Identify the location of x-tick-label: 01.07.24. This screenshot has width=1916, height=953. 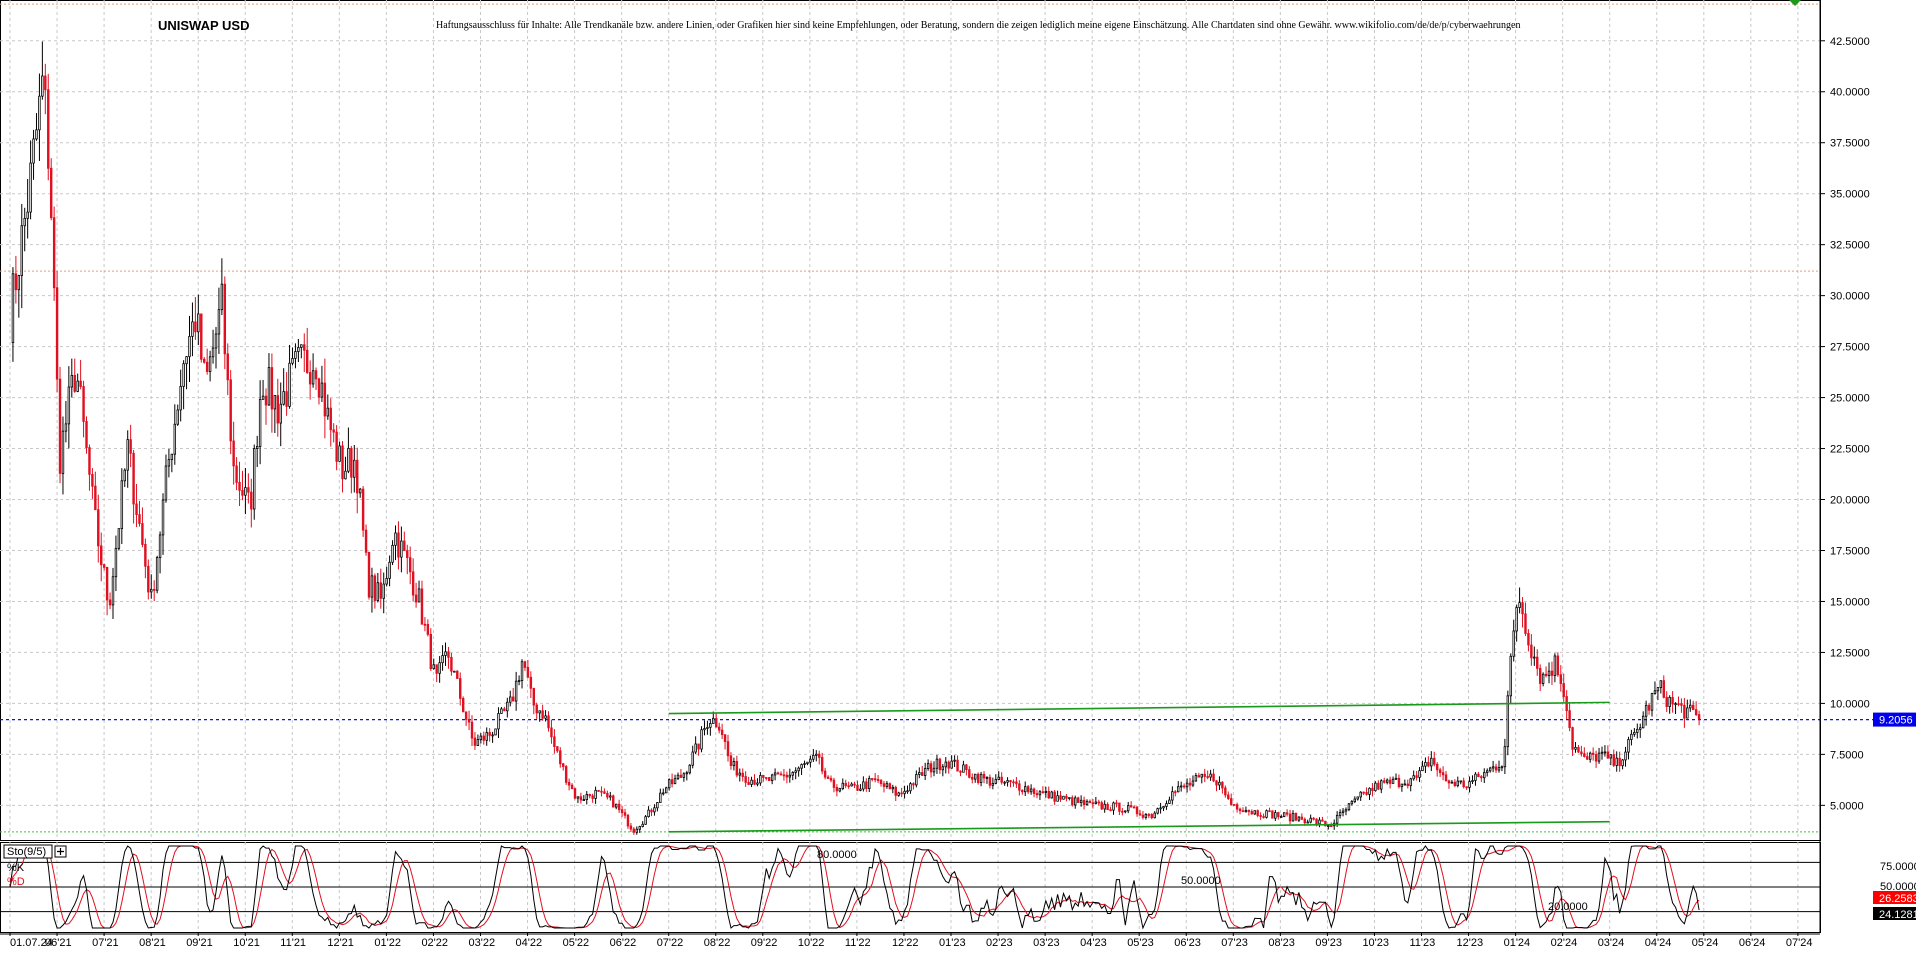
(31, 942).